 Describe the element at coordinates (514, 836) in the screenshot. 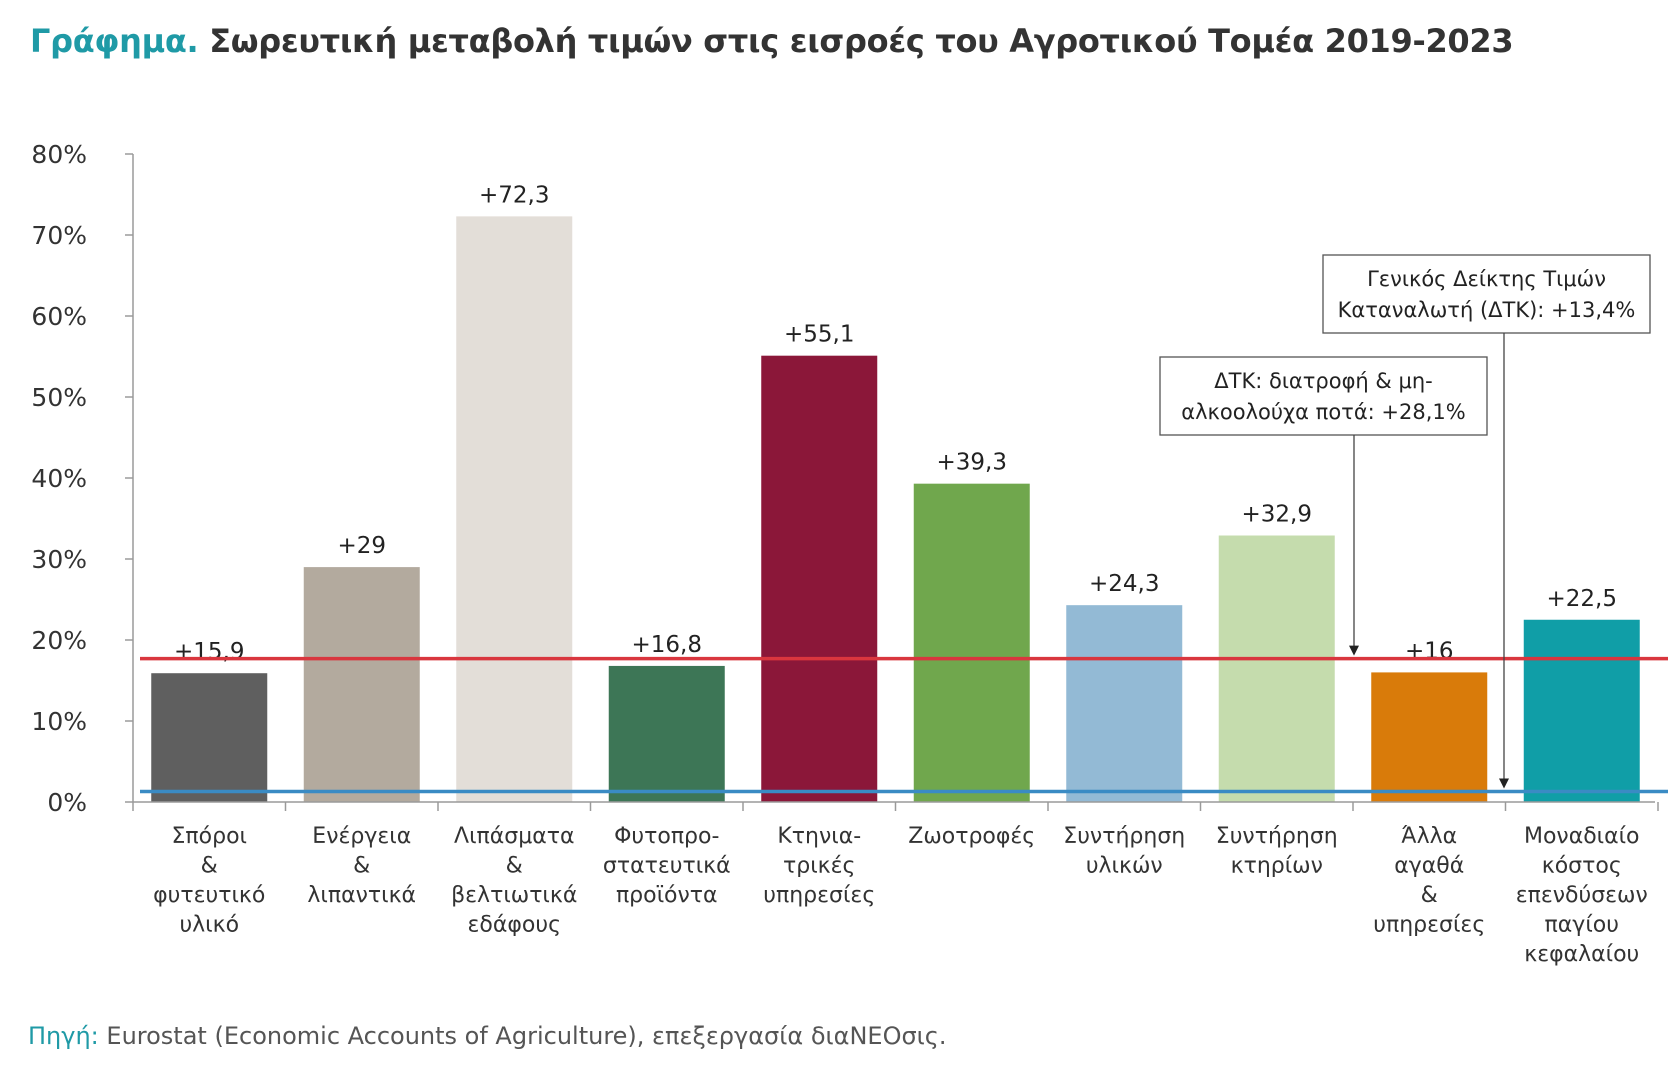

I see `category-label: Λιπάσματα` at that location.